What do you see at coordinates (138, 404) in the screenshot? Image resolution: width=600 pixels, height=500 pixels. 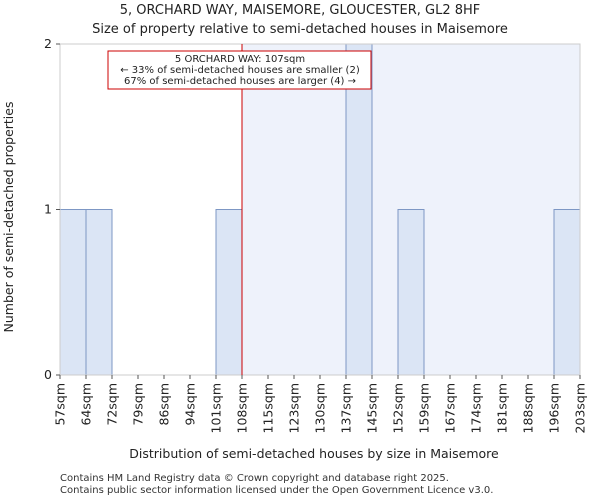 I see `x-tick-label: 79sqm` at bounding box center [138, 404].